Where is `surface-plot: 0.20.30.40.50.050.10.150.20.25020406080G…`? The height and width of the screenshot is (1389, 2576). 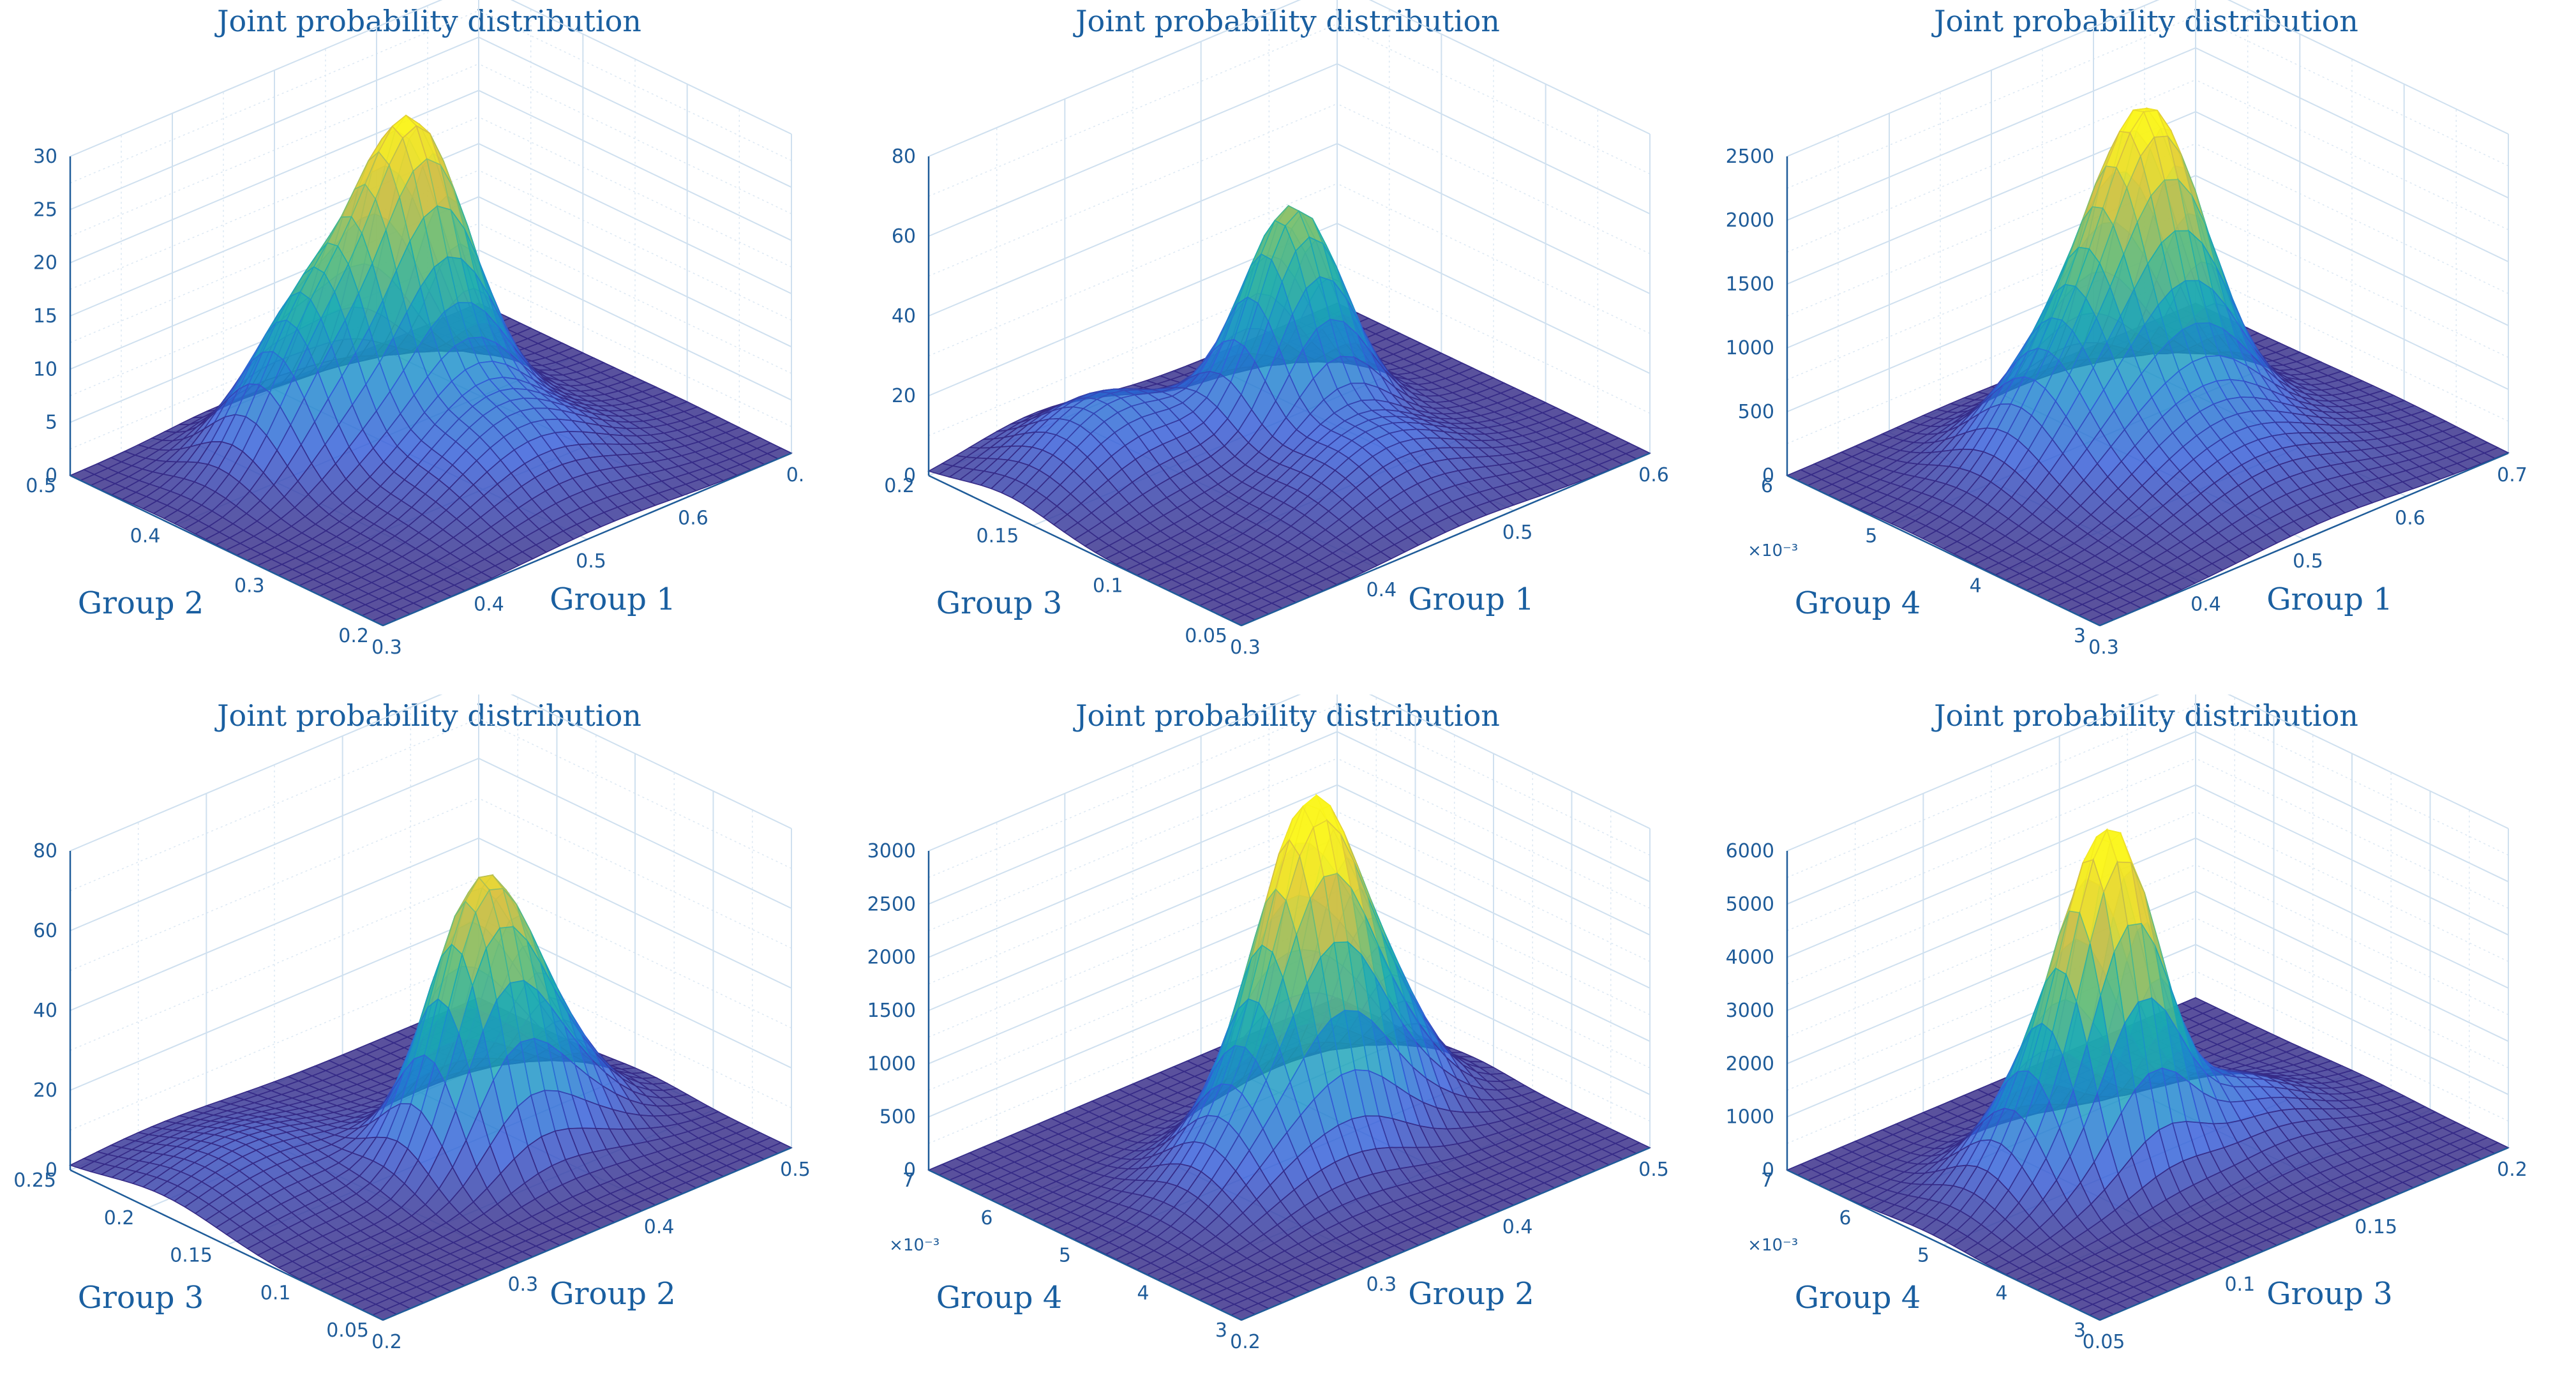 surface-plot: 0.20.30.40.50.050.10.150.20.25020406080G… is located at coordinates (412, 1023).